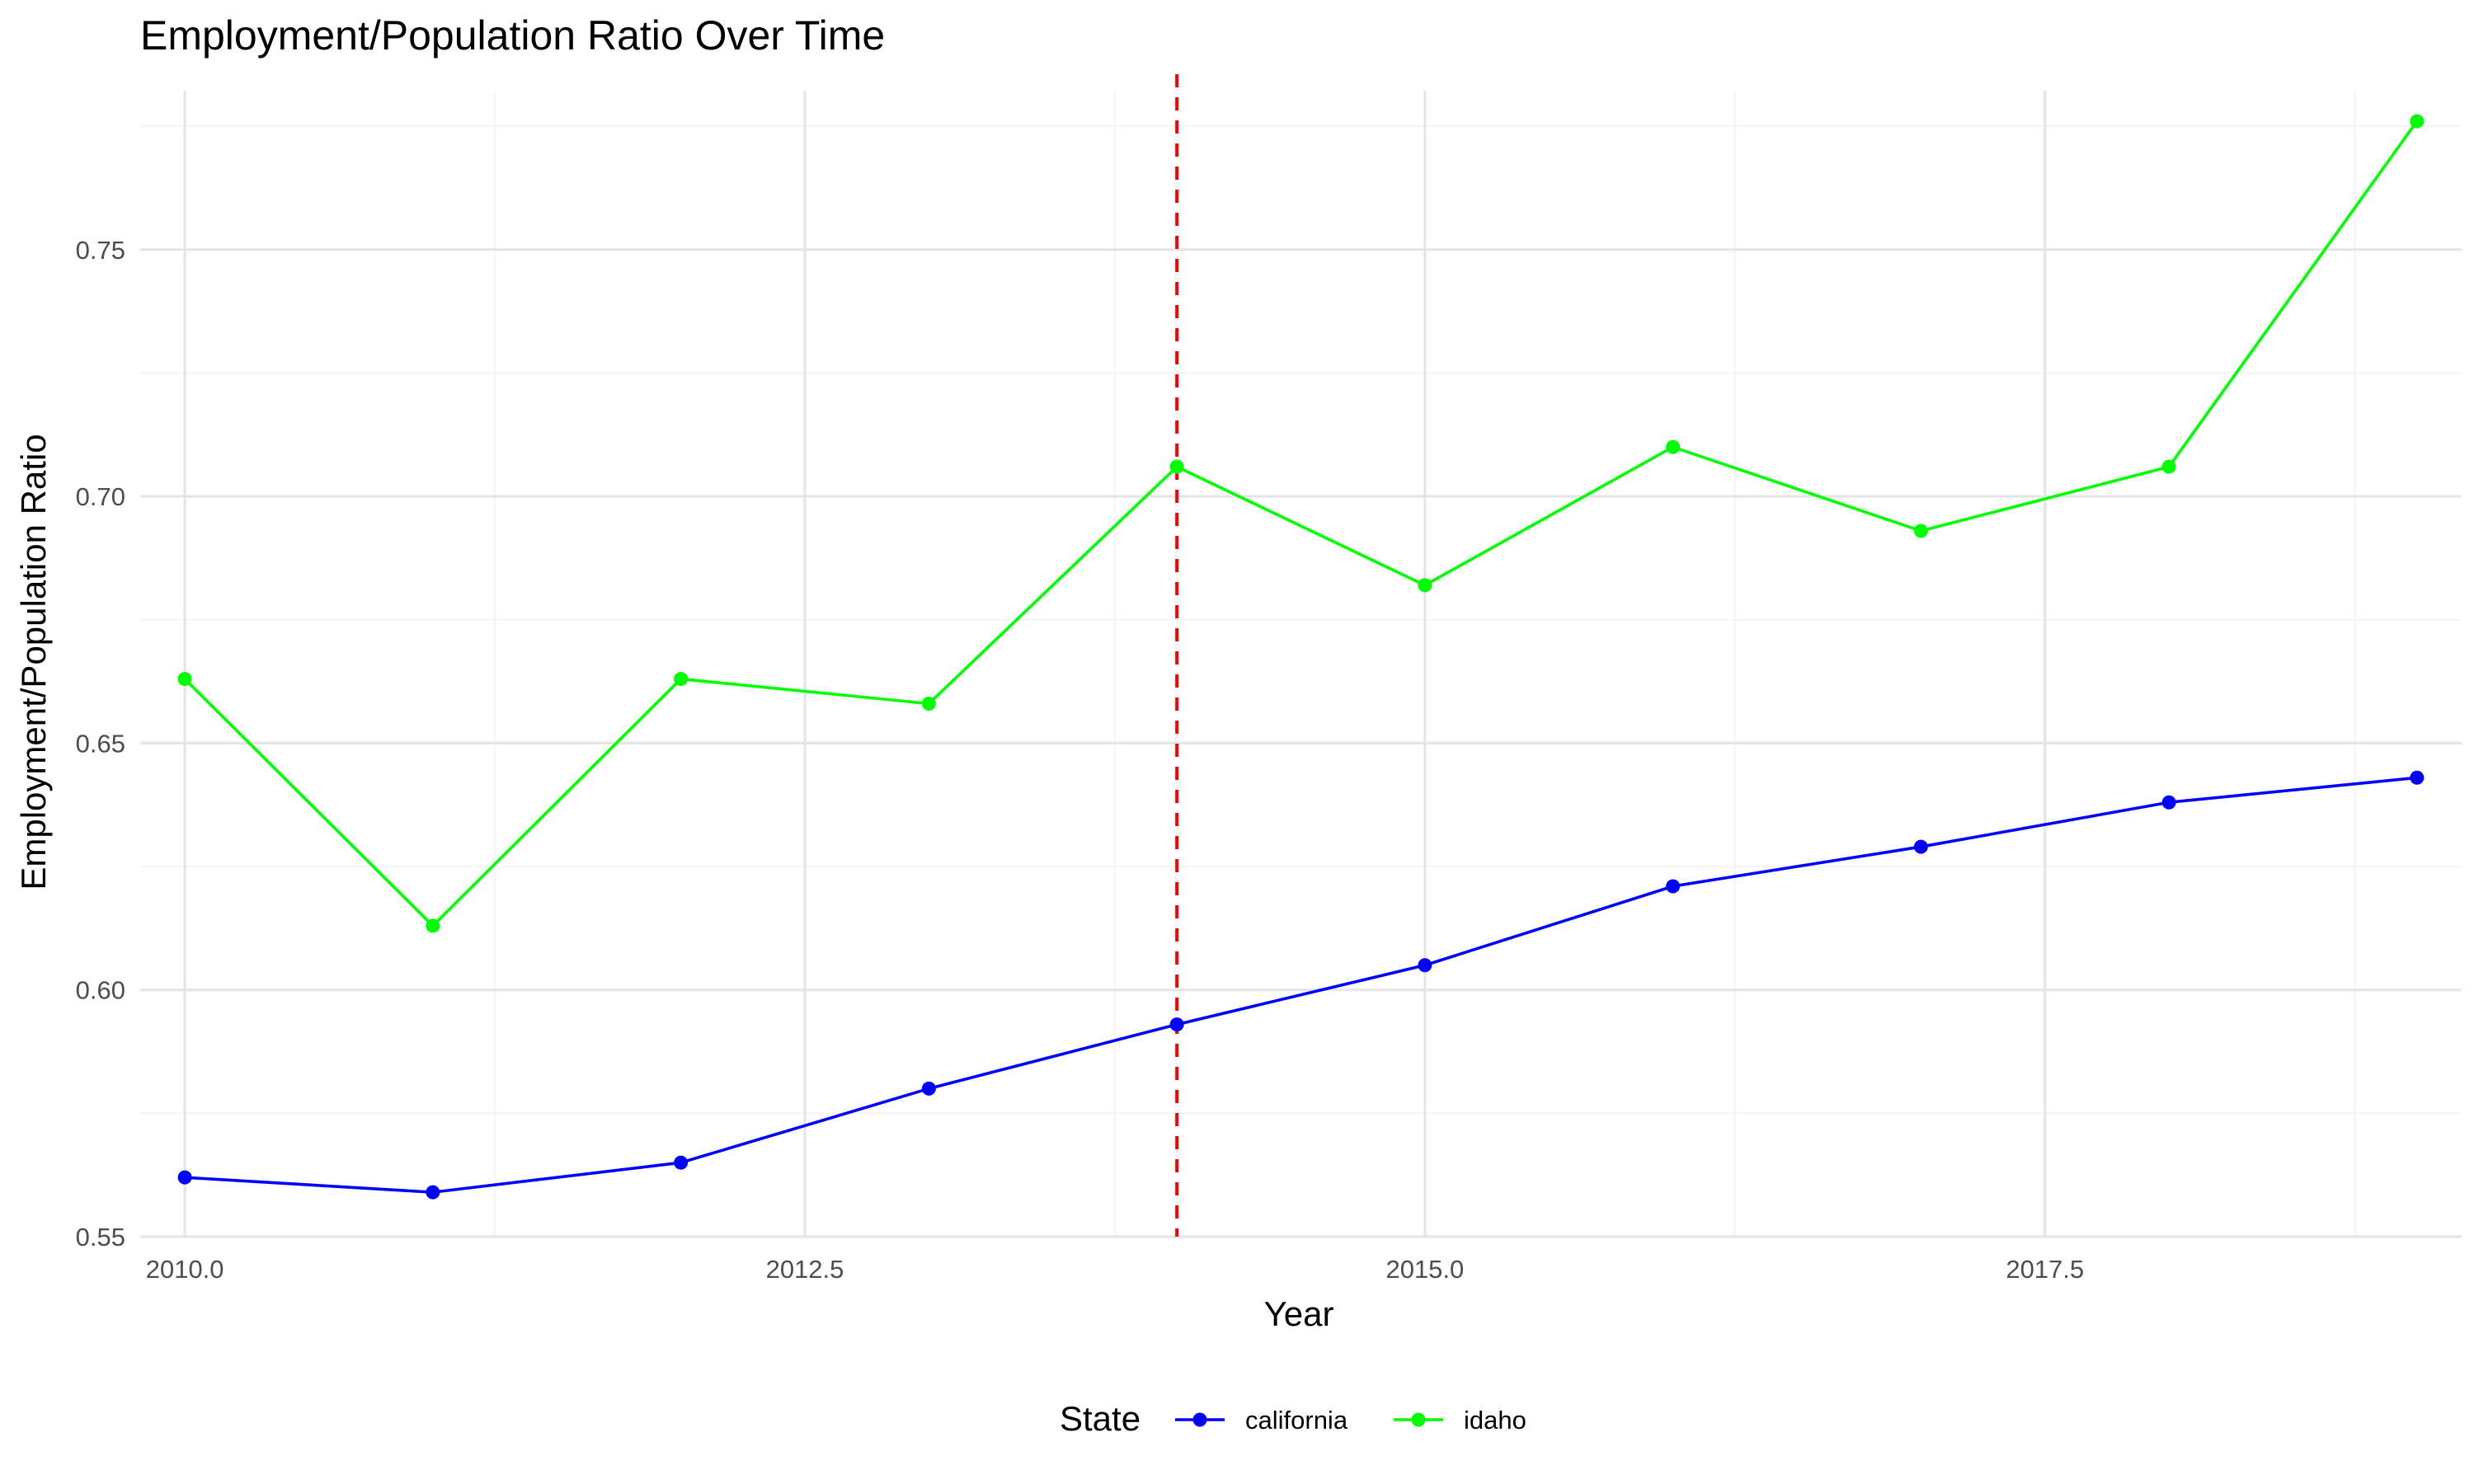 The height and width of the screenshot is (1484, 2474). Describe the element at coordinates (100, 251) in the screenshot. I see `y-tick-label: 0.75` at that location.